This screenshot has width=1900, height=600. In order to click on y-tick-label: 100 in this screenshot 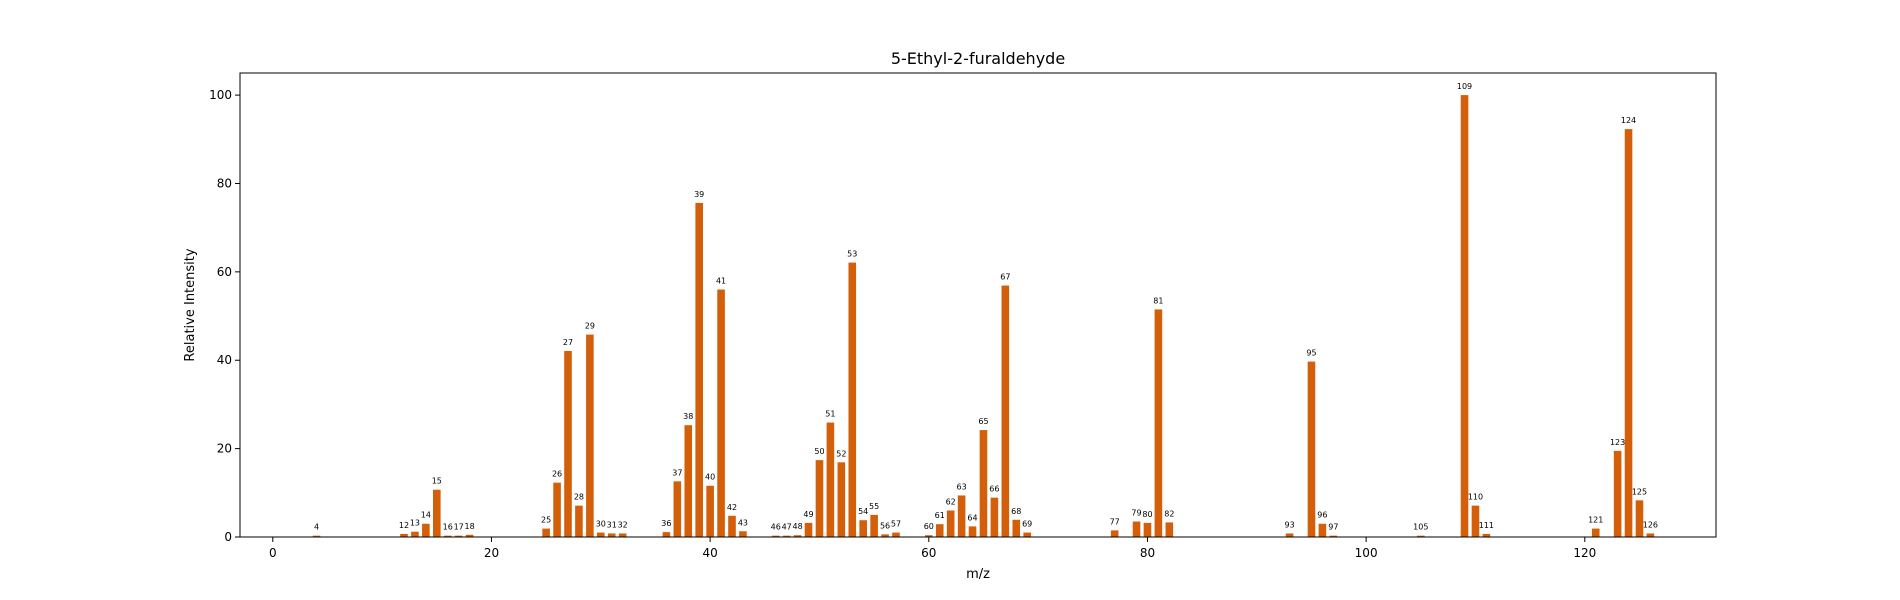, I will do `click(220, 95)`.